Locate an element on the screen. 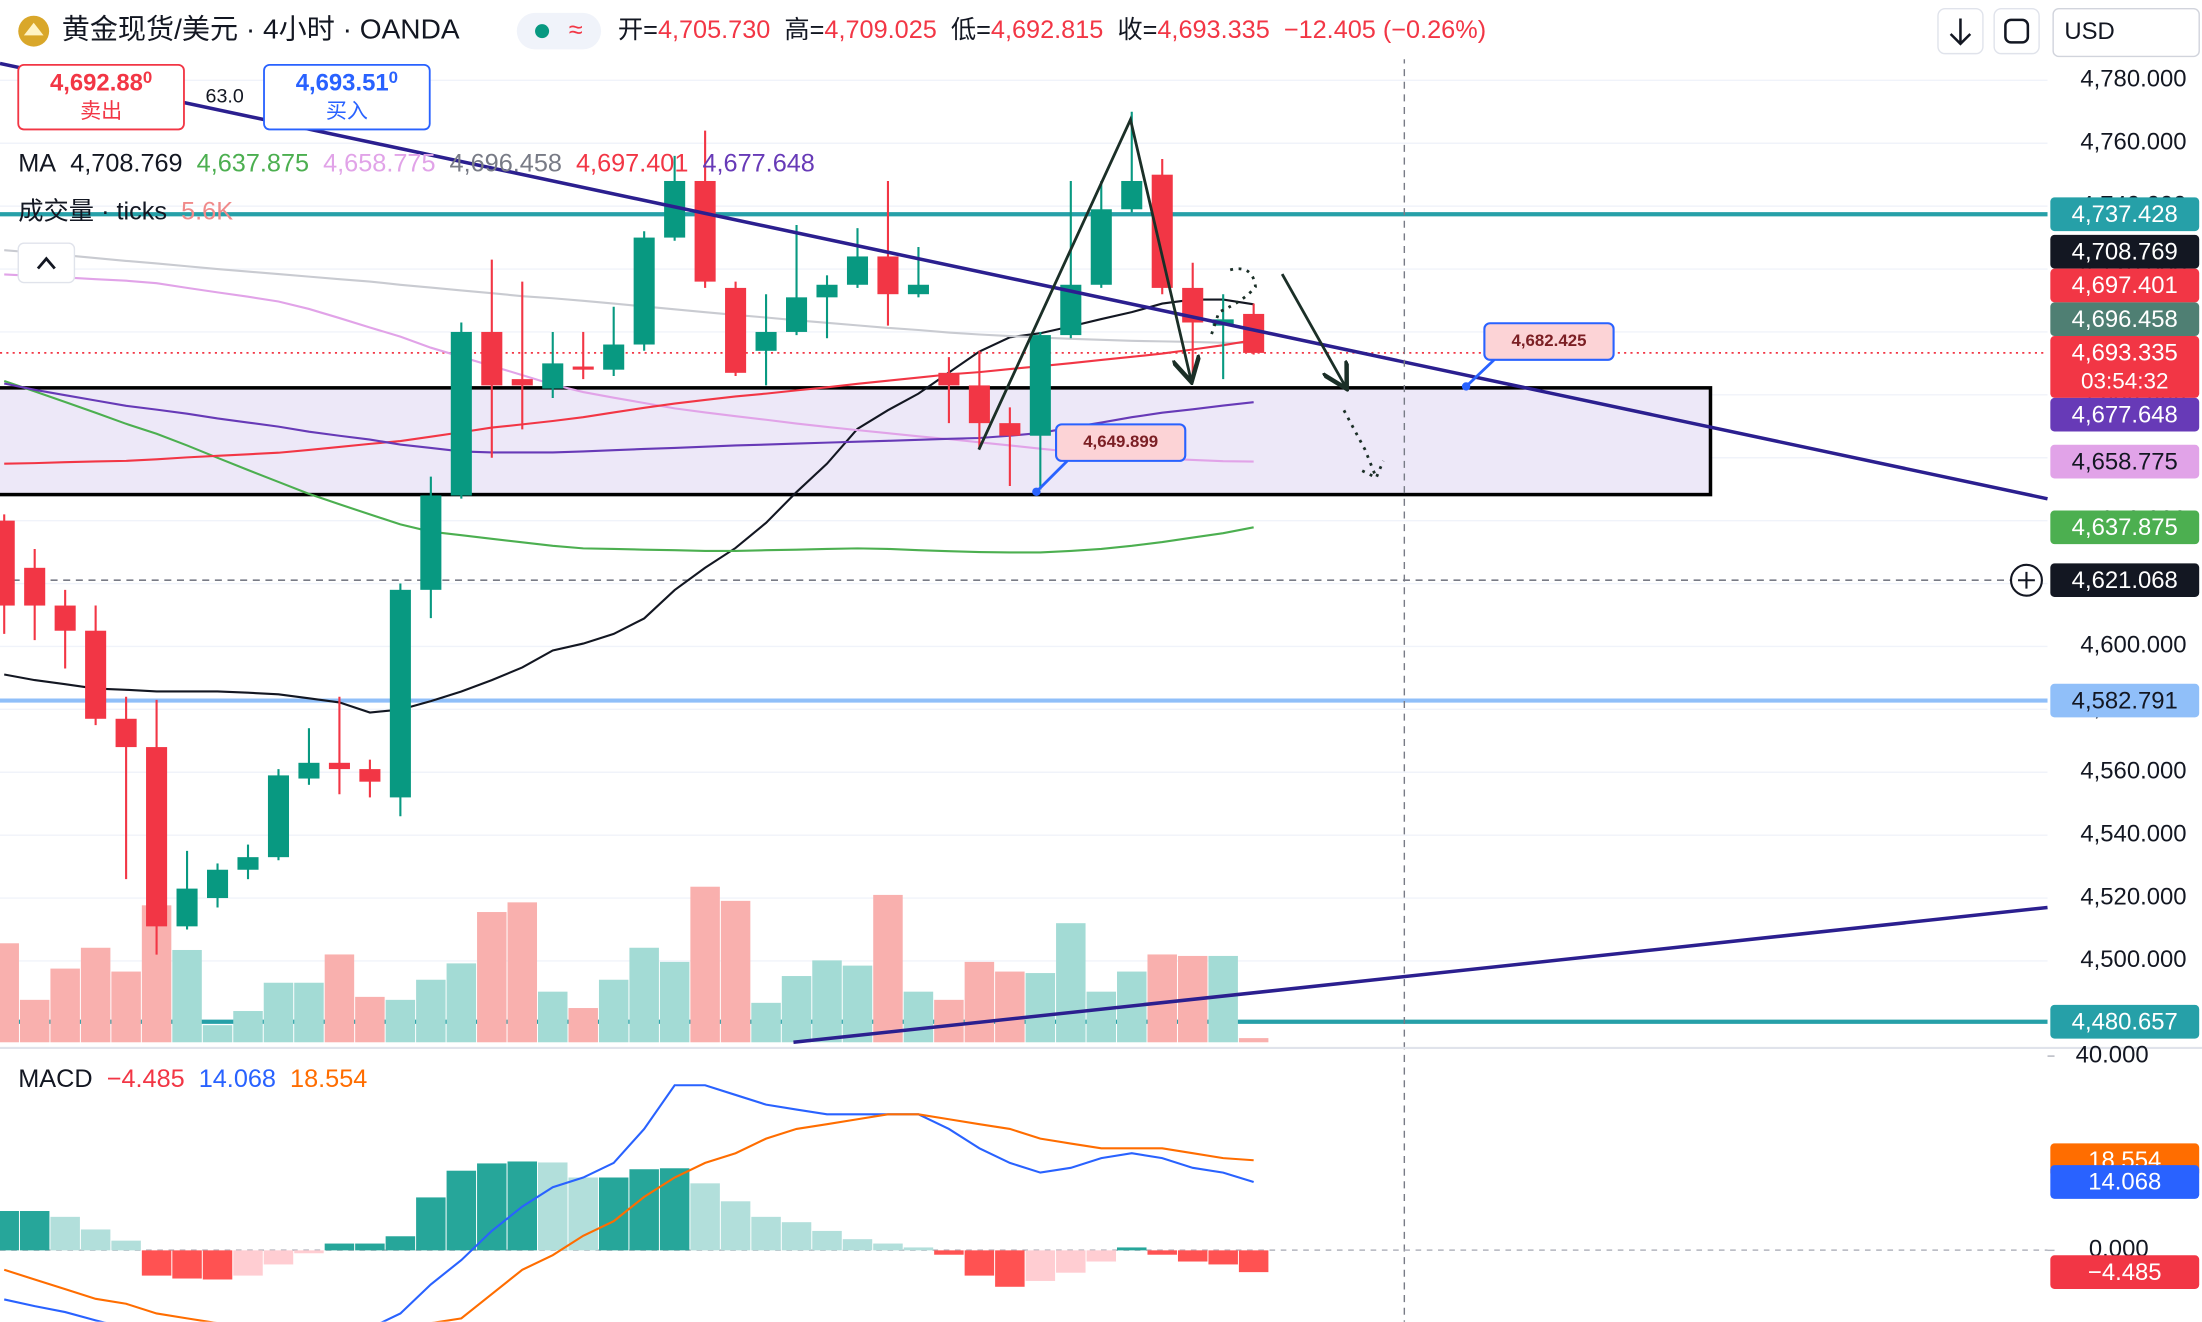 This screenshot has width=2202, height=1322. status-pill is located at coordinates (559, 31).